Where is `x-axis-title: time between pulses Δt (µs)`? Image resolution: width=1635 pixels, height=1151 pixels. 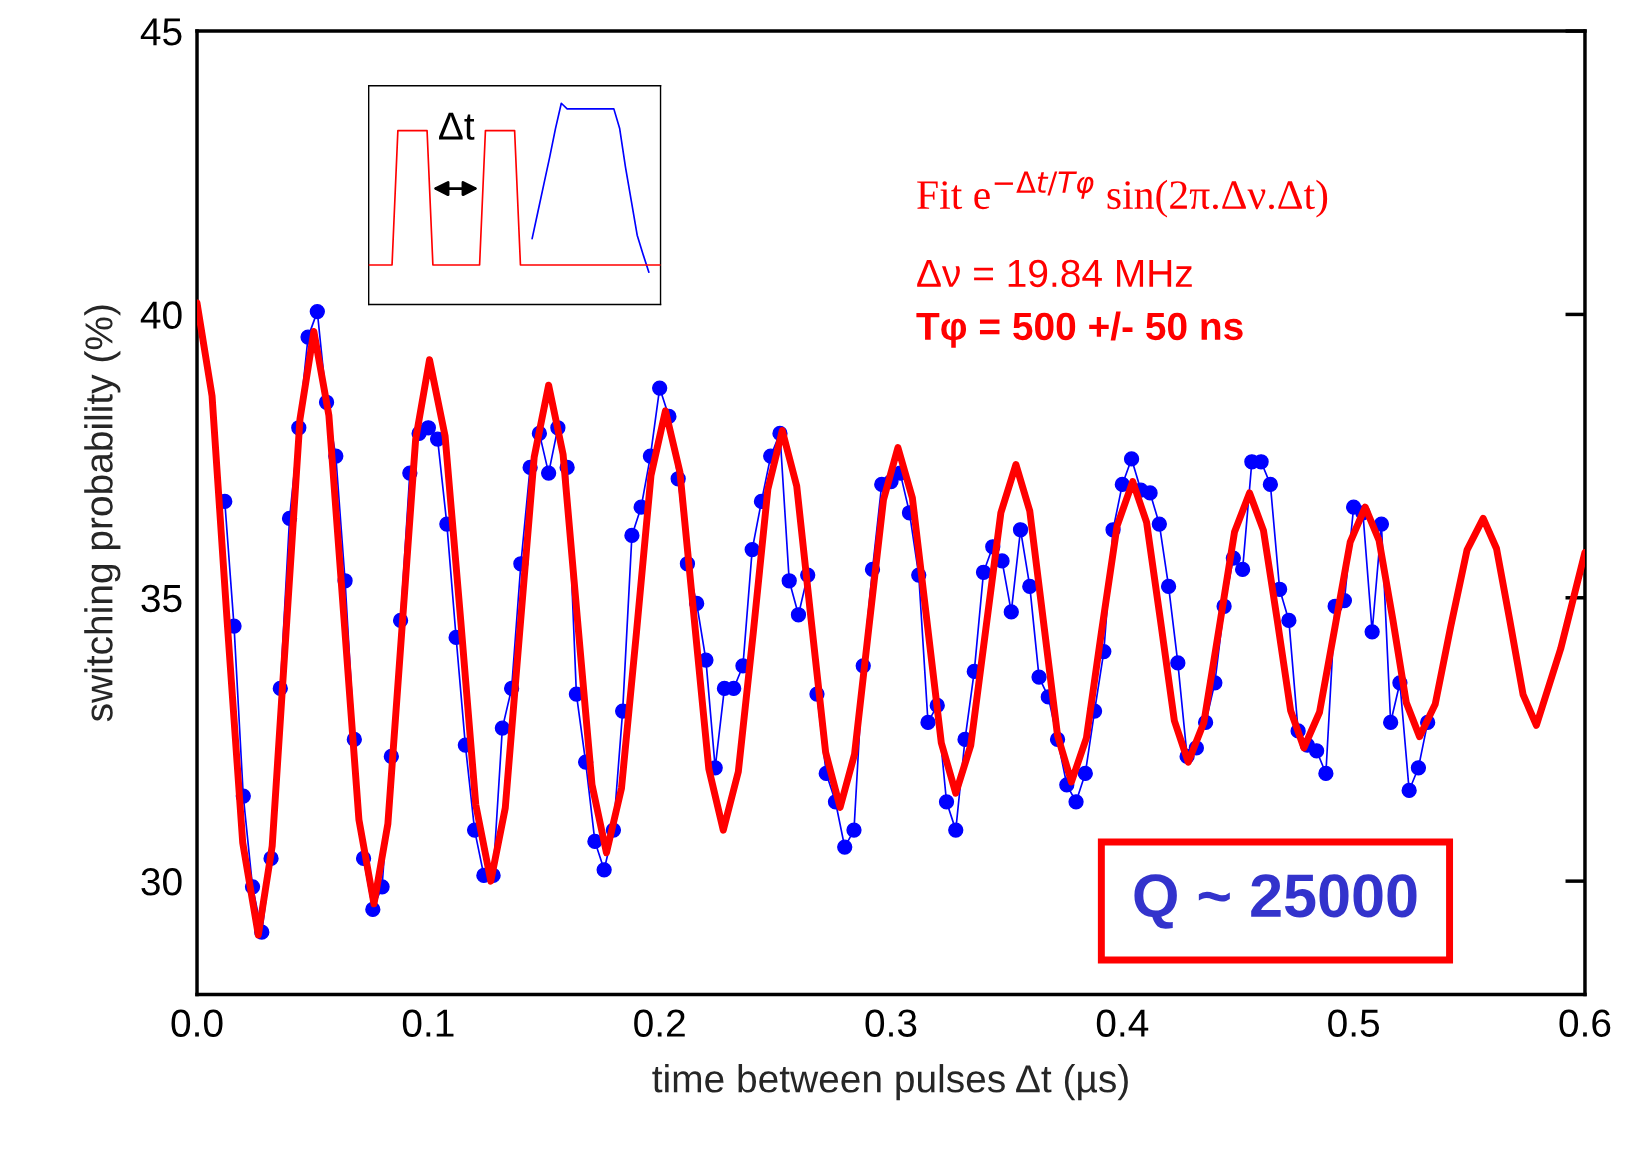 x-axis-title: time between pulses Δt (µs) is located at coordinates (890, 1082).